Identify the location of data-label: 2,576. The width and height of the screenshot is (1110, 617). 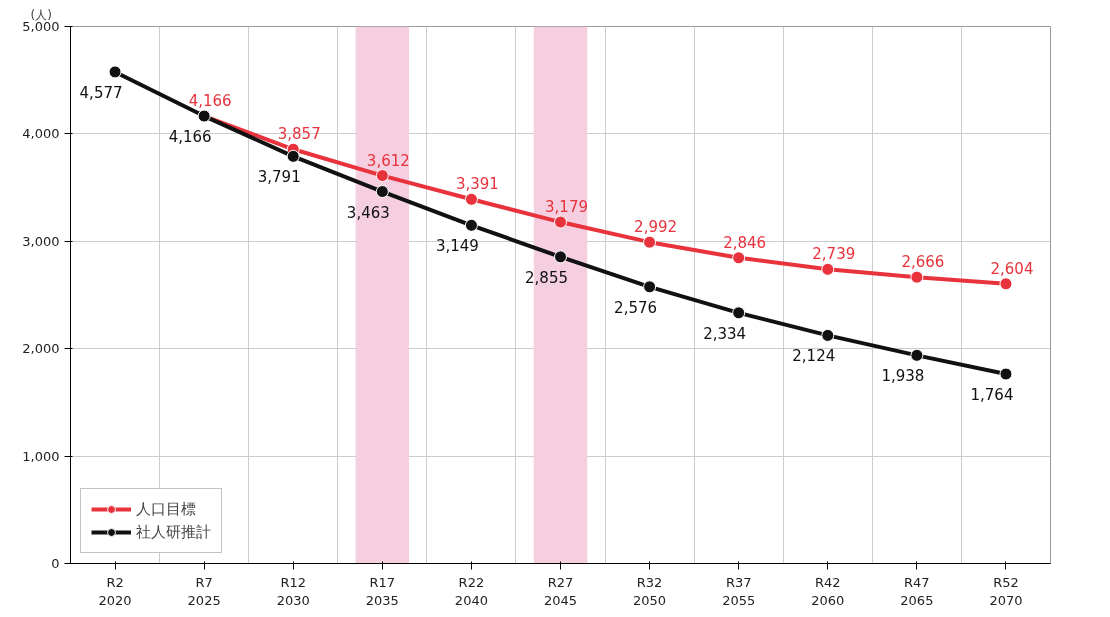
(636, 307).